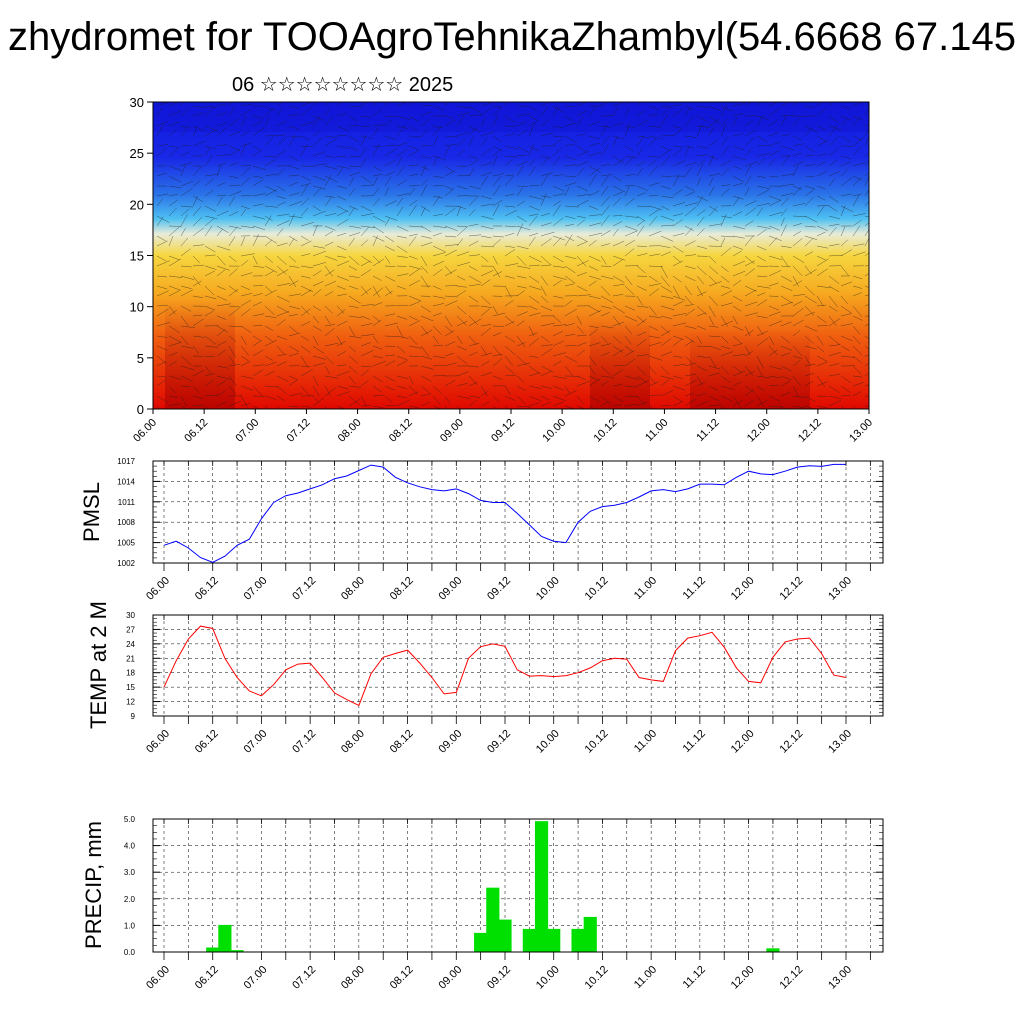 Image resolution: width=1024 pixels, height=1024 pixels. What do you see at coordinates (791, 589) in the screenshot?
I see `pmsl-x-tick-label: 12.12` at bounding box center [791, 589].